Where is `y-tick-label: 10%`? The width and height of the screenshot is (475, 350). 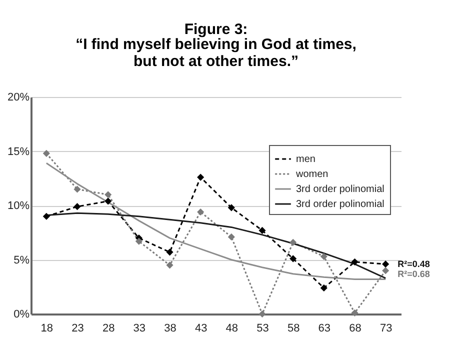
y-tick-label: 10% is located at coordinates (18, 206).